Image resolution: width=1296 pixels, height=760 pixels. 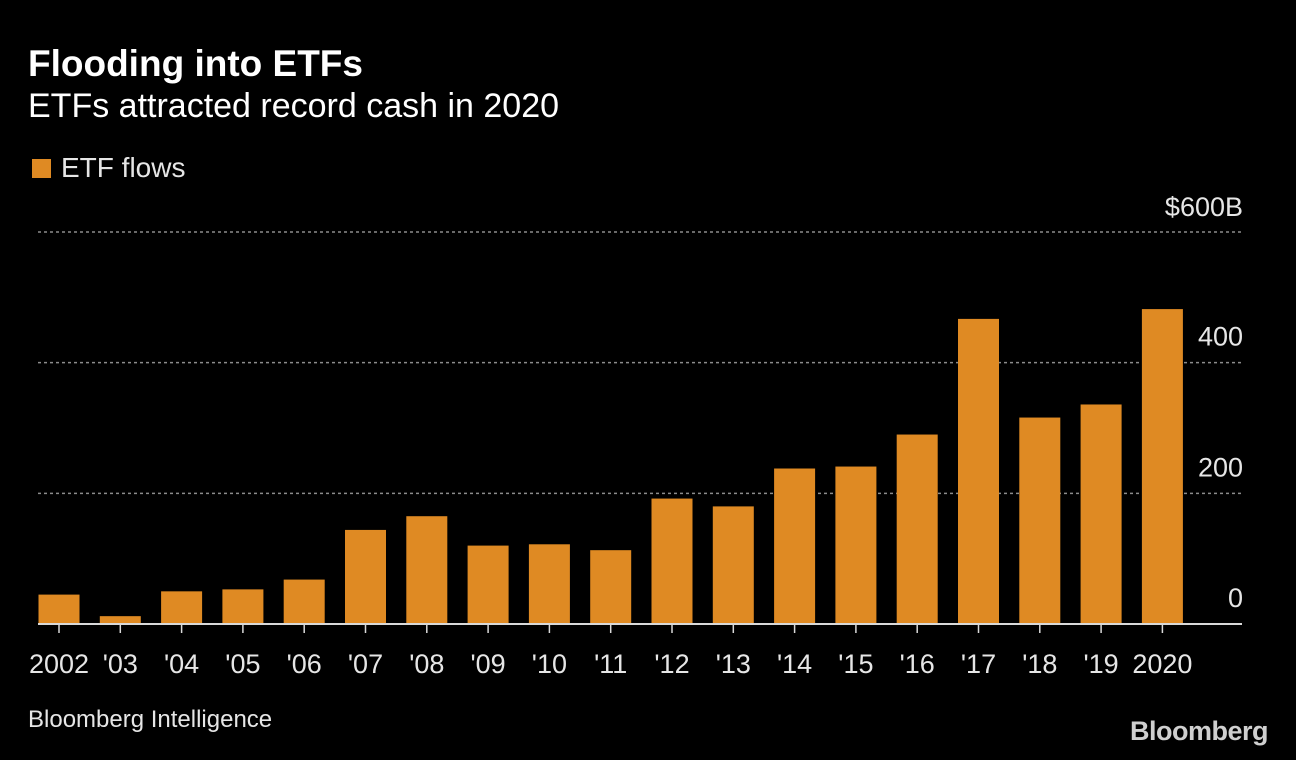 I want to click on x-tick-label: 2002, so click(x=59, y=664).